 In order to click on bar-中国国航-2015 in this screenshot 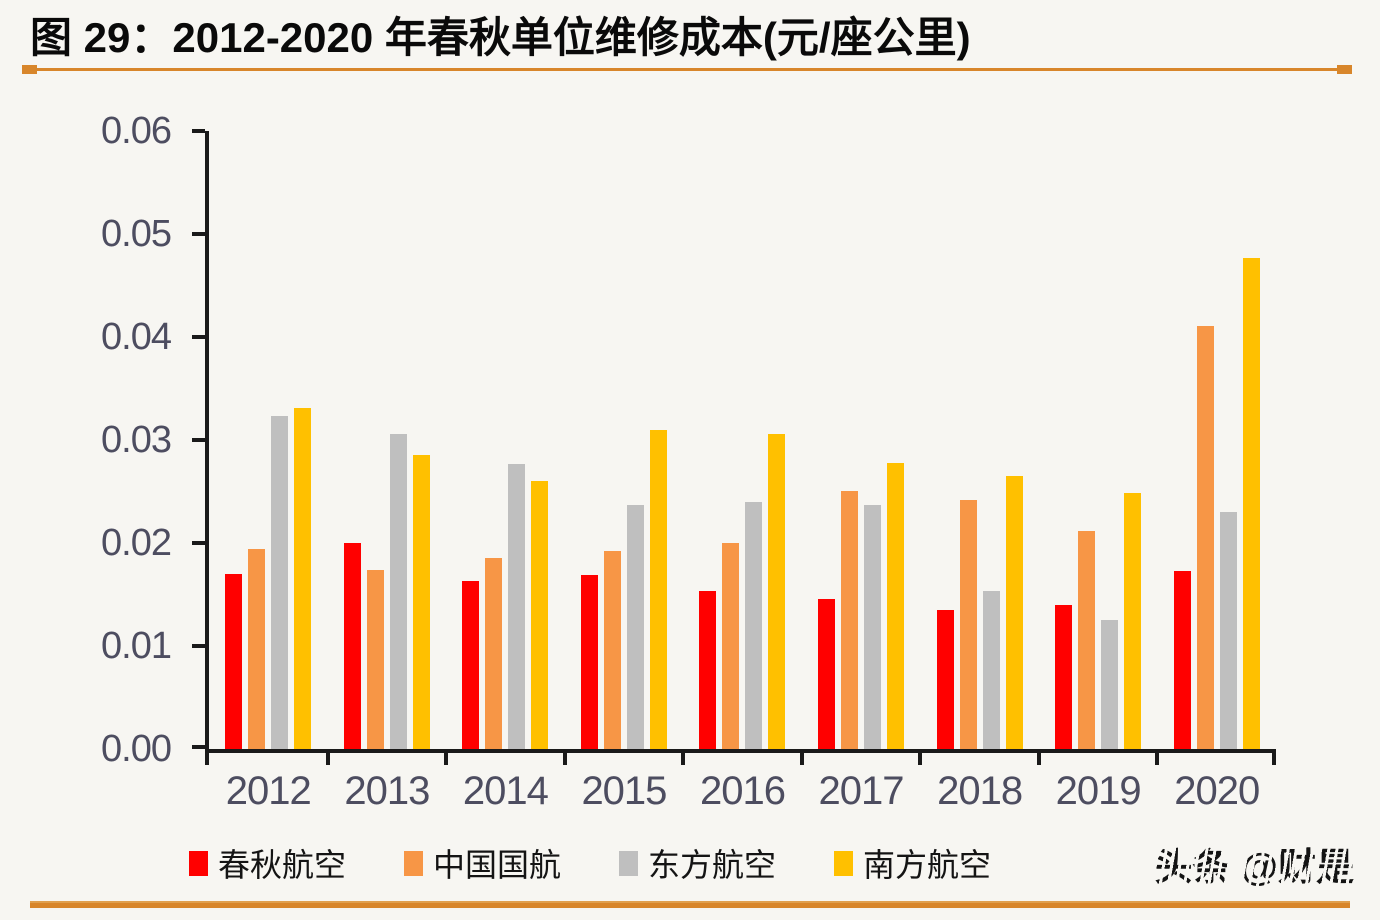, I will do `click(612, 650)`.